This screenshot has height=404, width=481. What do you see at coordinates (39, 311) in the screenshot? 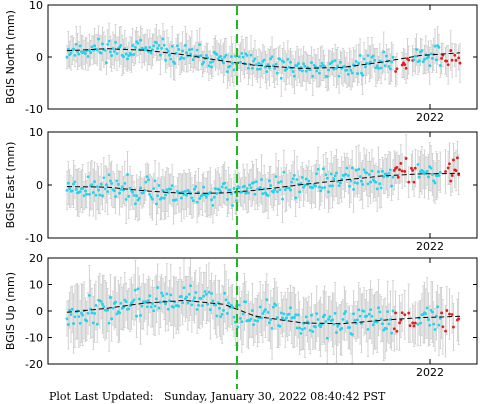
I see `y-tick-label: 0` at bounding box center [39, 311].